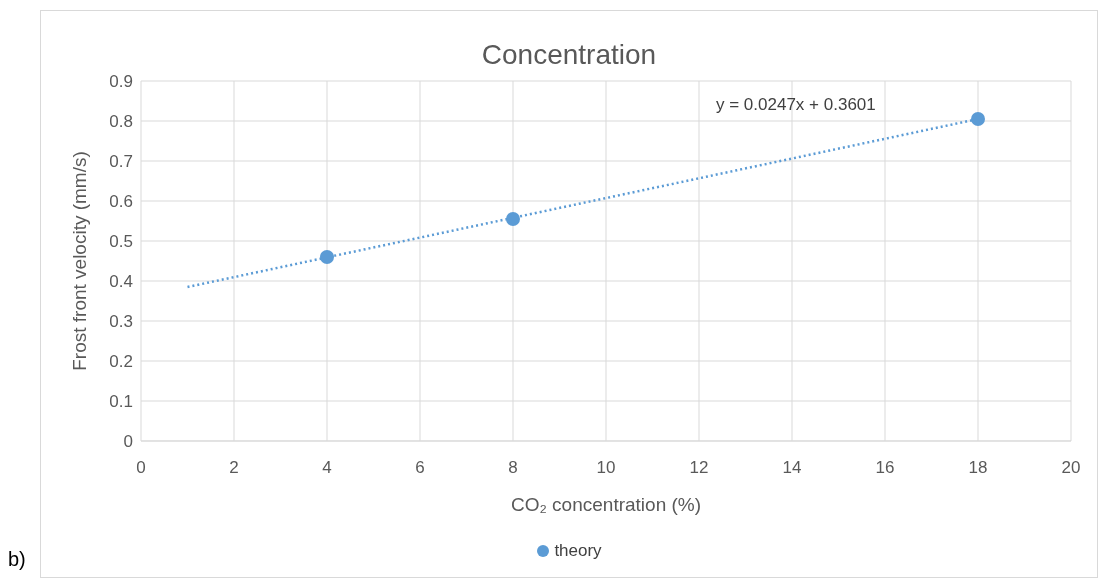 Image resolution: width=1106 pixels, height=588 pixels. What do you see at coordinates (699, 468) in the screenshot?
I see `x-tick-label: 12` at bounding box center [699, 468].